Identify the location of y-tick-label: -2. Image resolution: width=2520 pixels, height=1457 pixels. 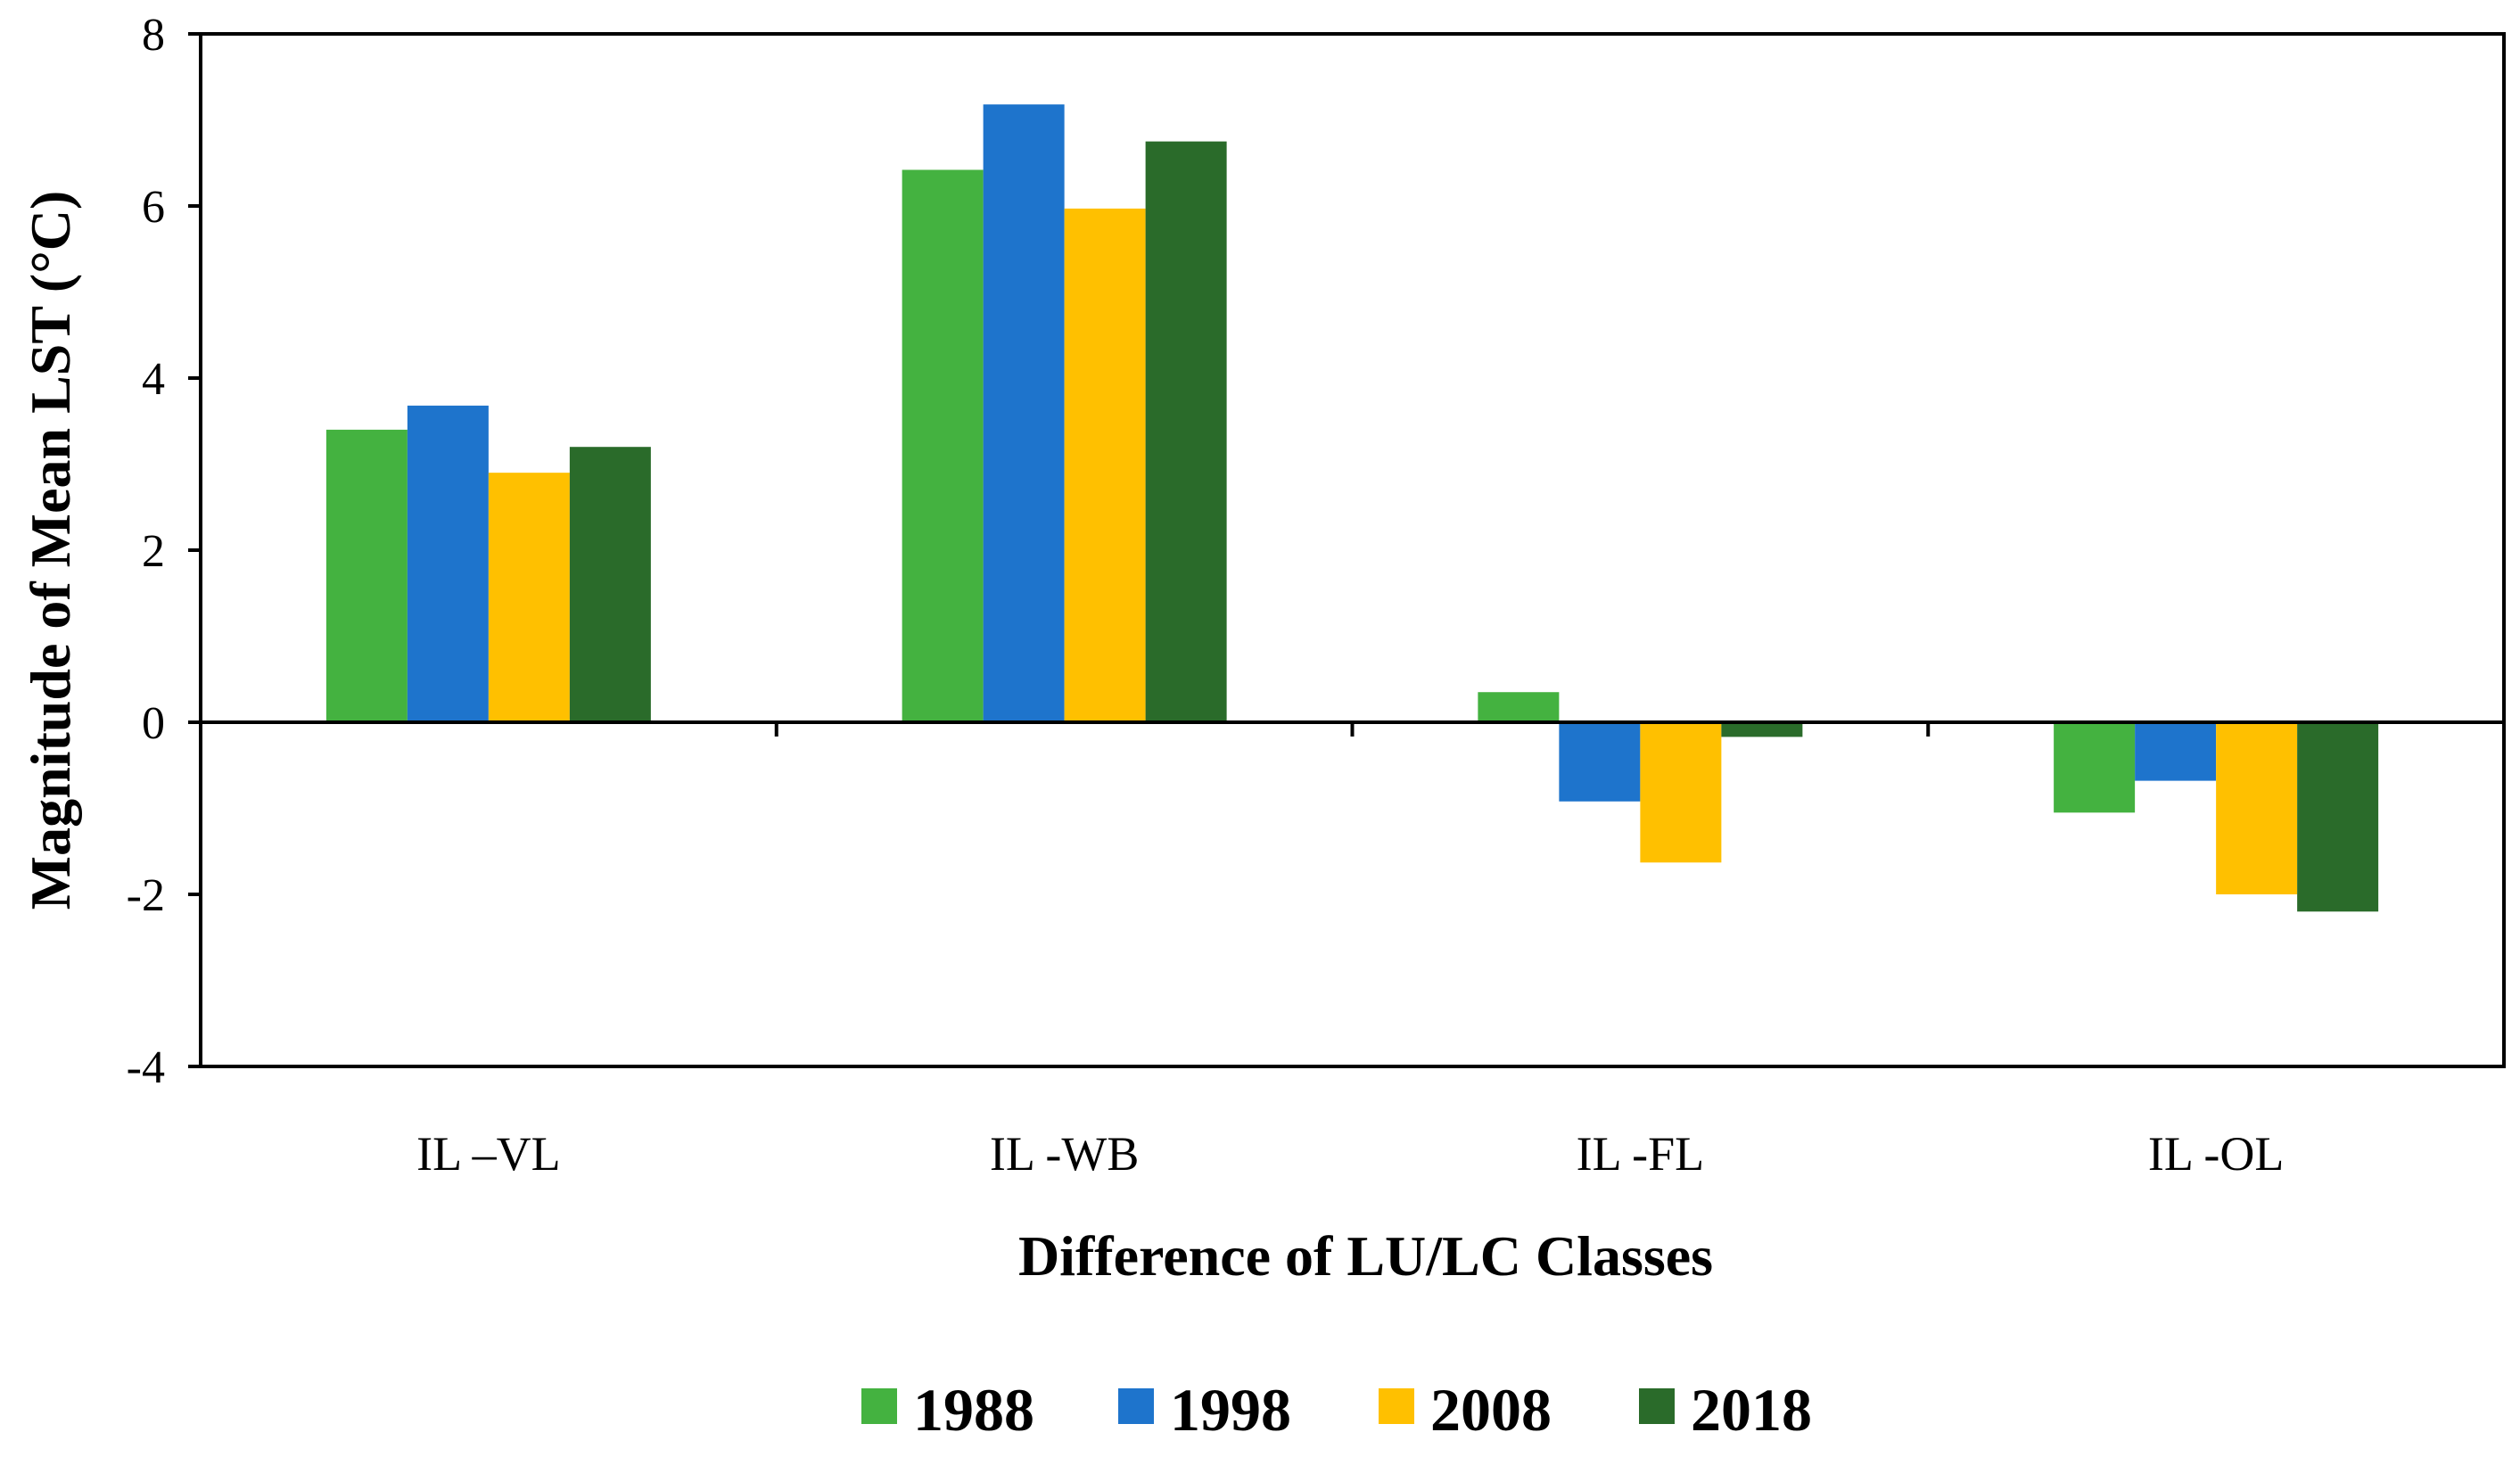
(146, 895).